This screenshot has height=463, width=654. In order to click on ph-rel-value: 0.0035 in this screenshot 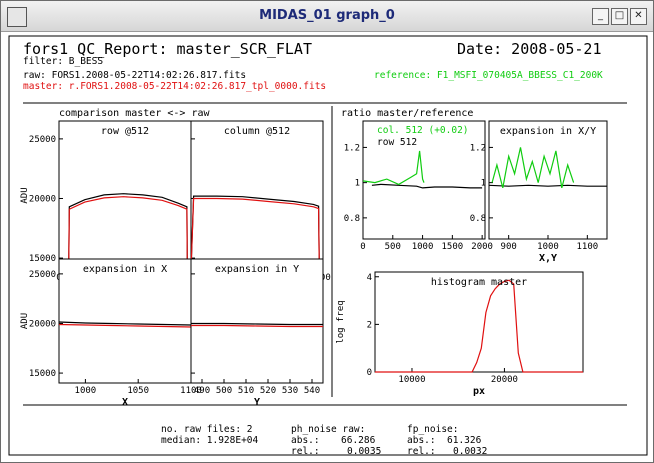, I will do `click(364, 451)`.